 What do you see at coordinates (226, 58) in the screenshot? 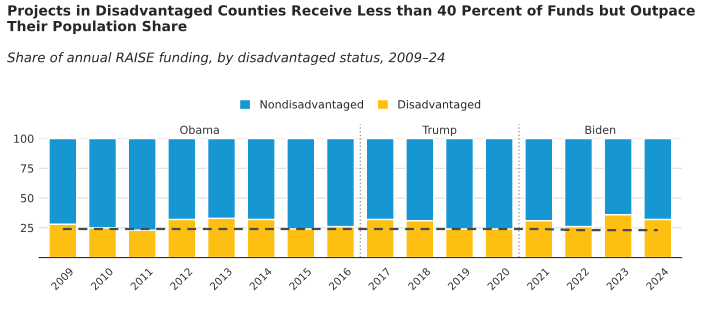
I see `chart-subtitle: Share of annual RAISE funding, by disadvantaged status, 2009–24` at bounding box center [226, 58].